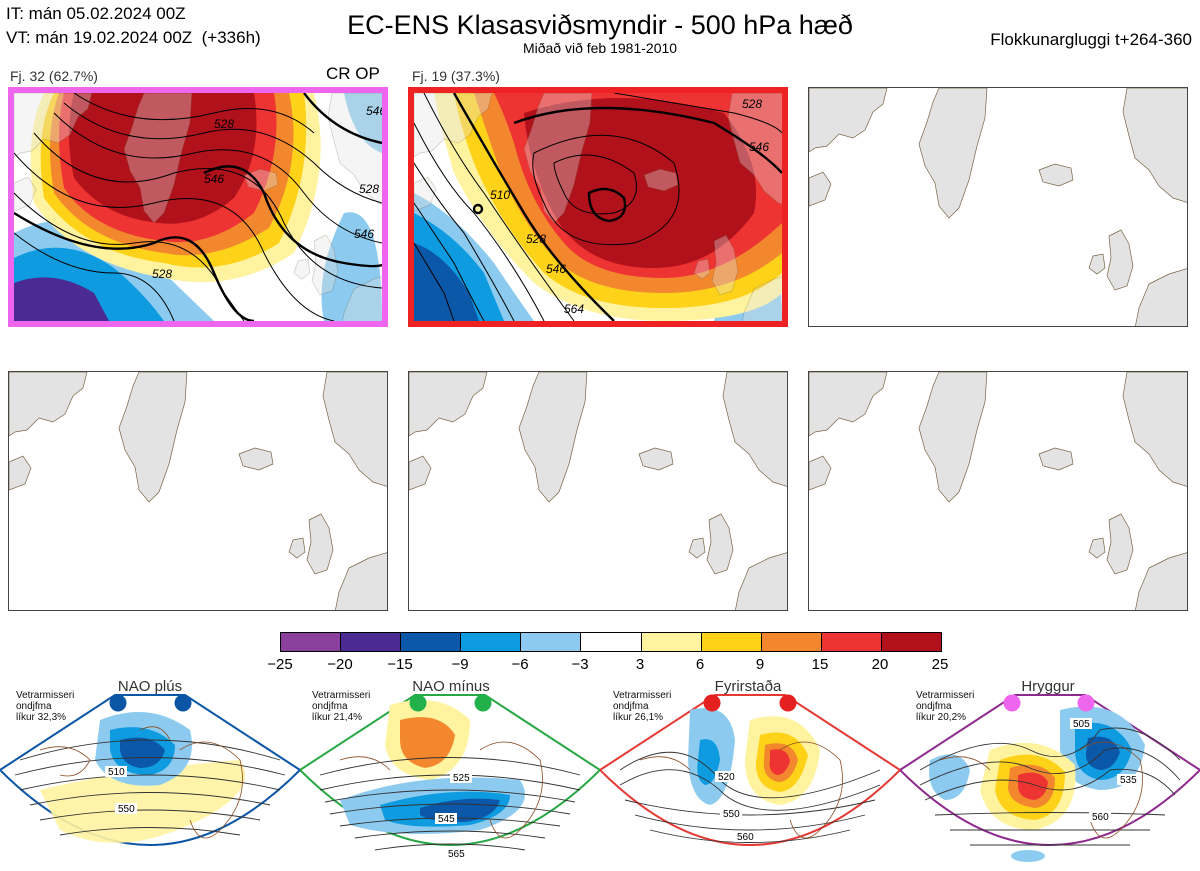 The image size is (1200, 871). I want to click on regime-4-contour-label: 505, so click(1081, 724).